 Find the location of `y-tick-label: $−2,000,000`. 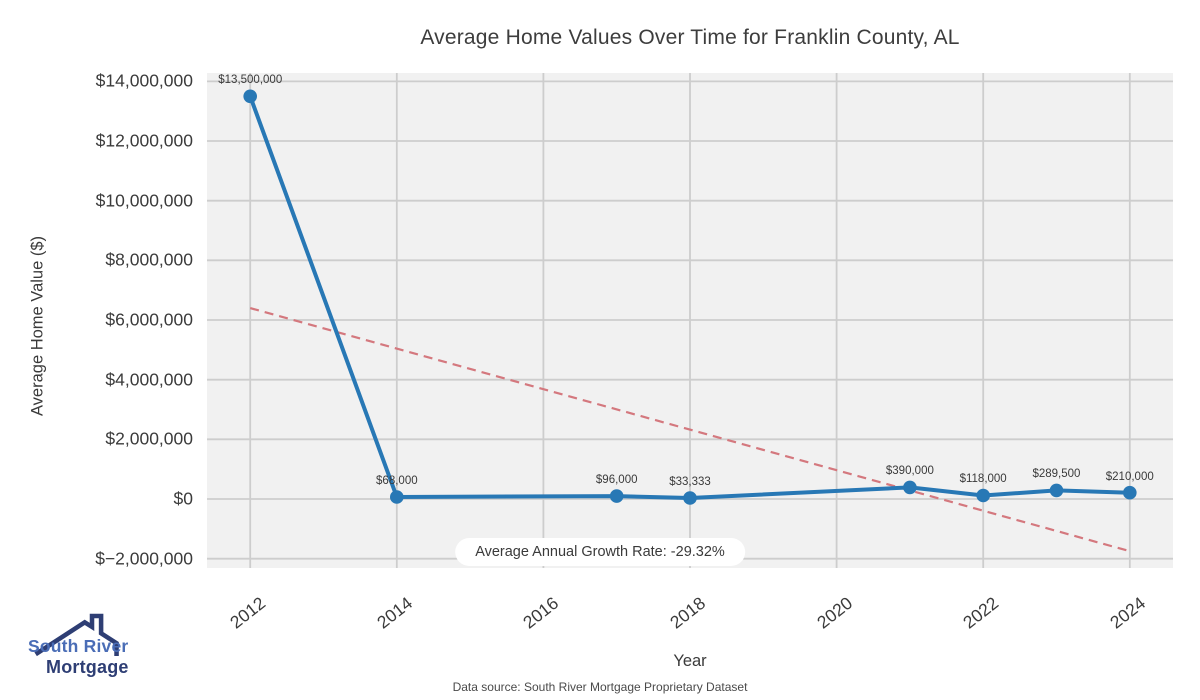

y-tick-label: $−2,000,000 is located at coordinates (144, 558).